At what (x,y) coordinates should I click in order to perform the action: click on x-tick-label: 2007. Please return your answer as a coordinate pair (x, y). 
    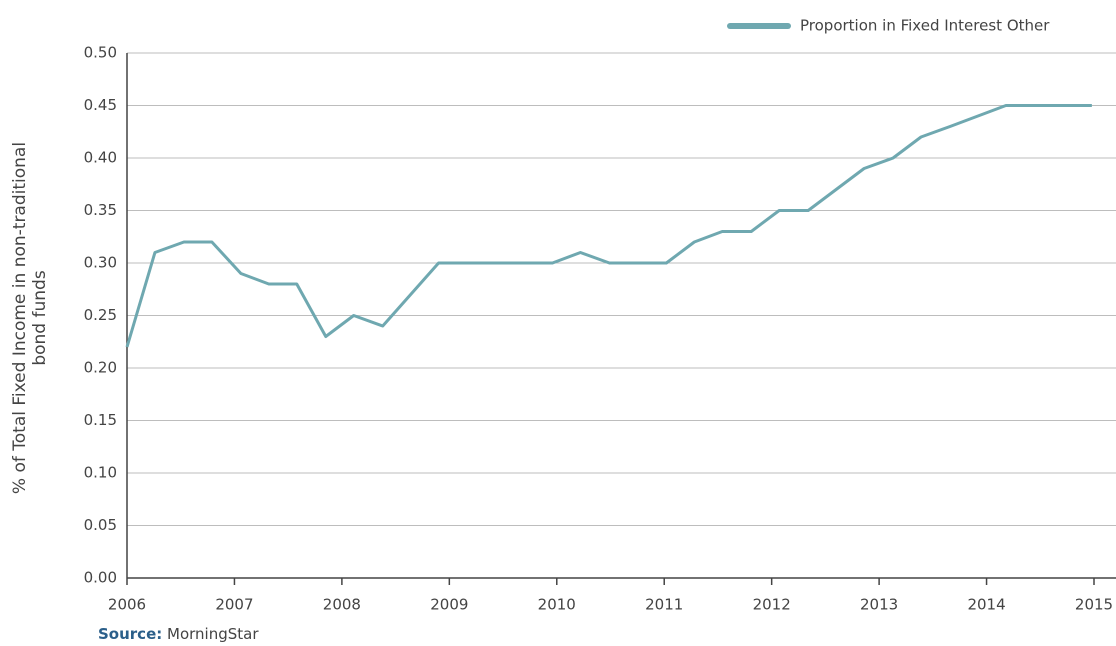
    Looking at the image, I should click on (234, 605).